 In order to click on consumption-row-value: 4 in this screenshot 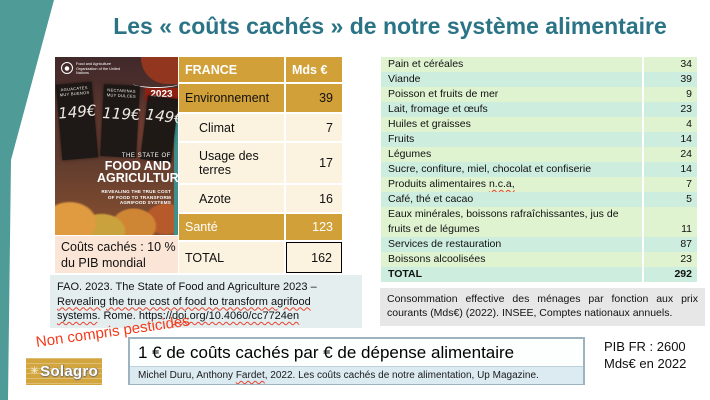, I will do `click(670, 124)`.